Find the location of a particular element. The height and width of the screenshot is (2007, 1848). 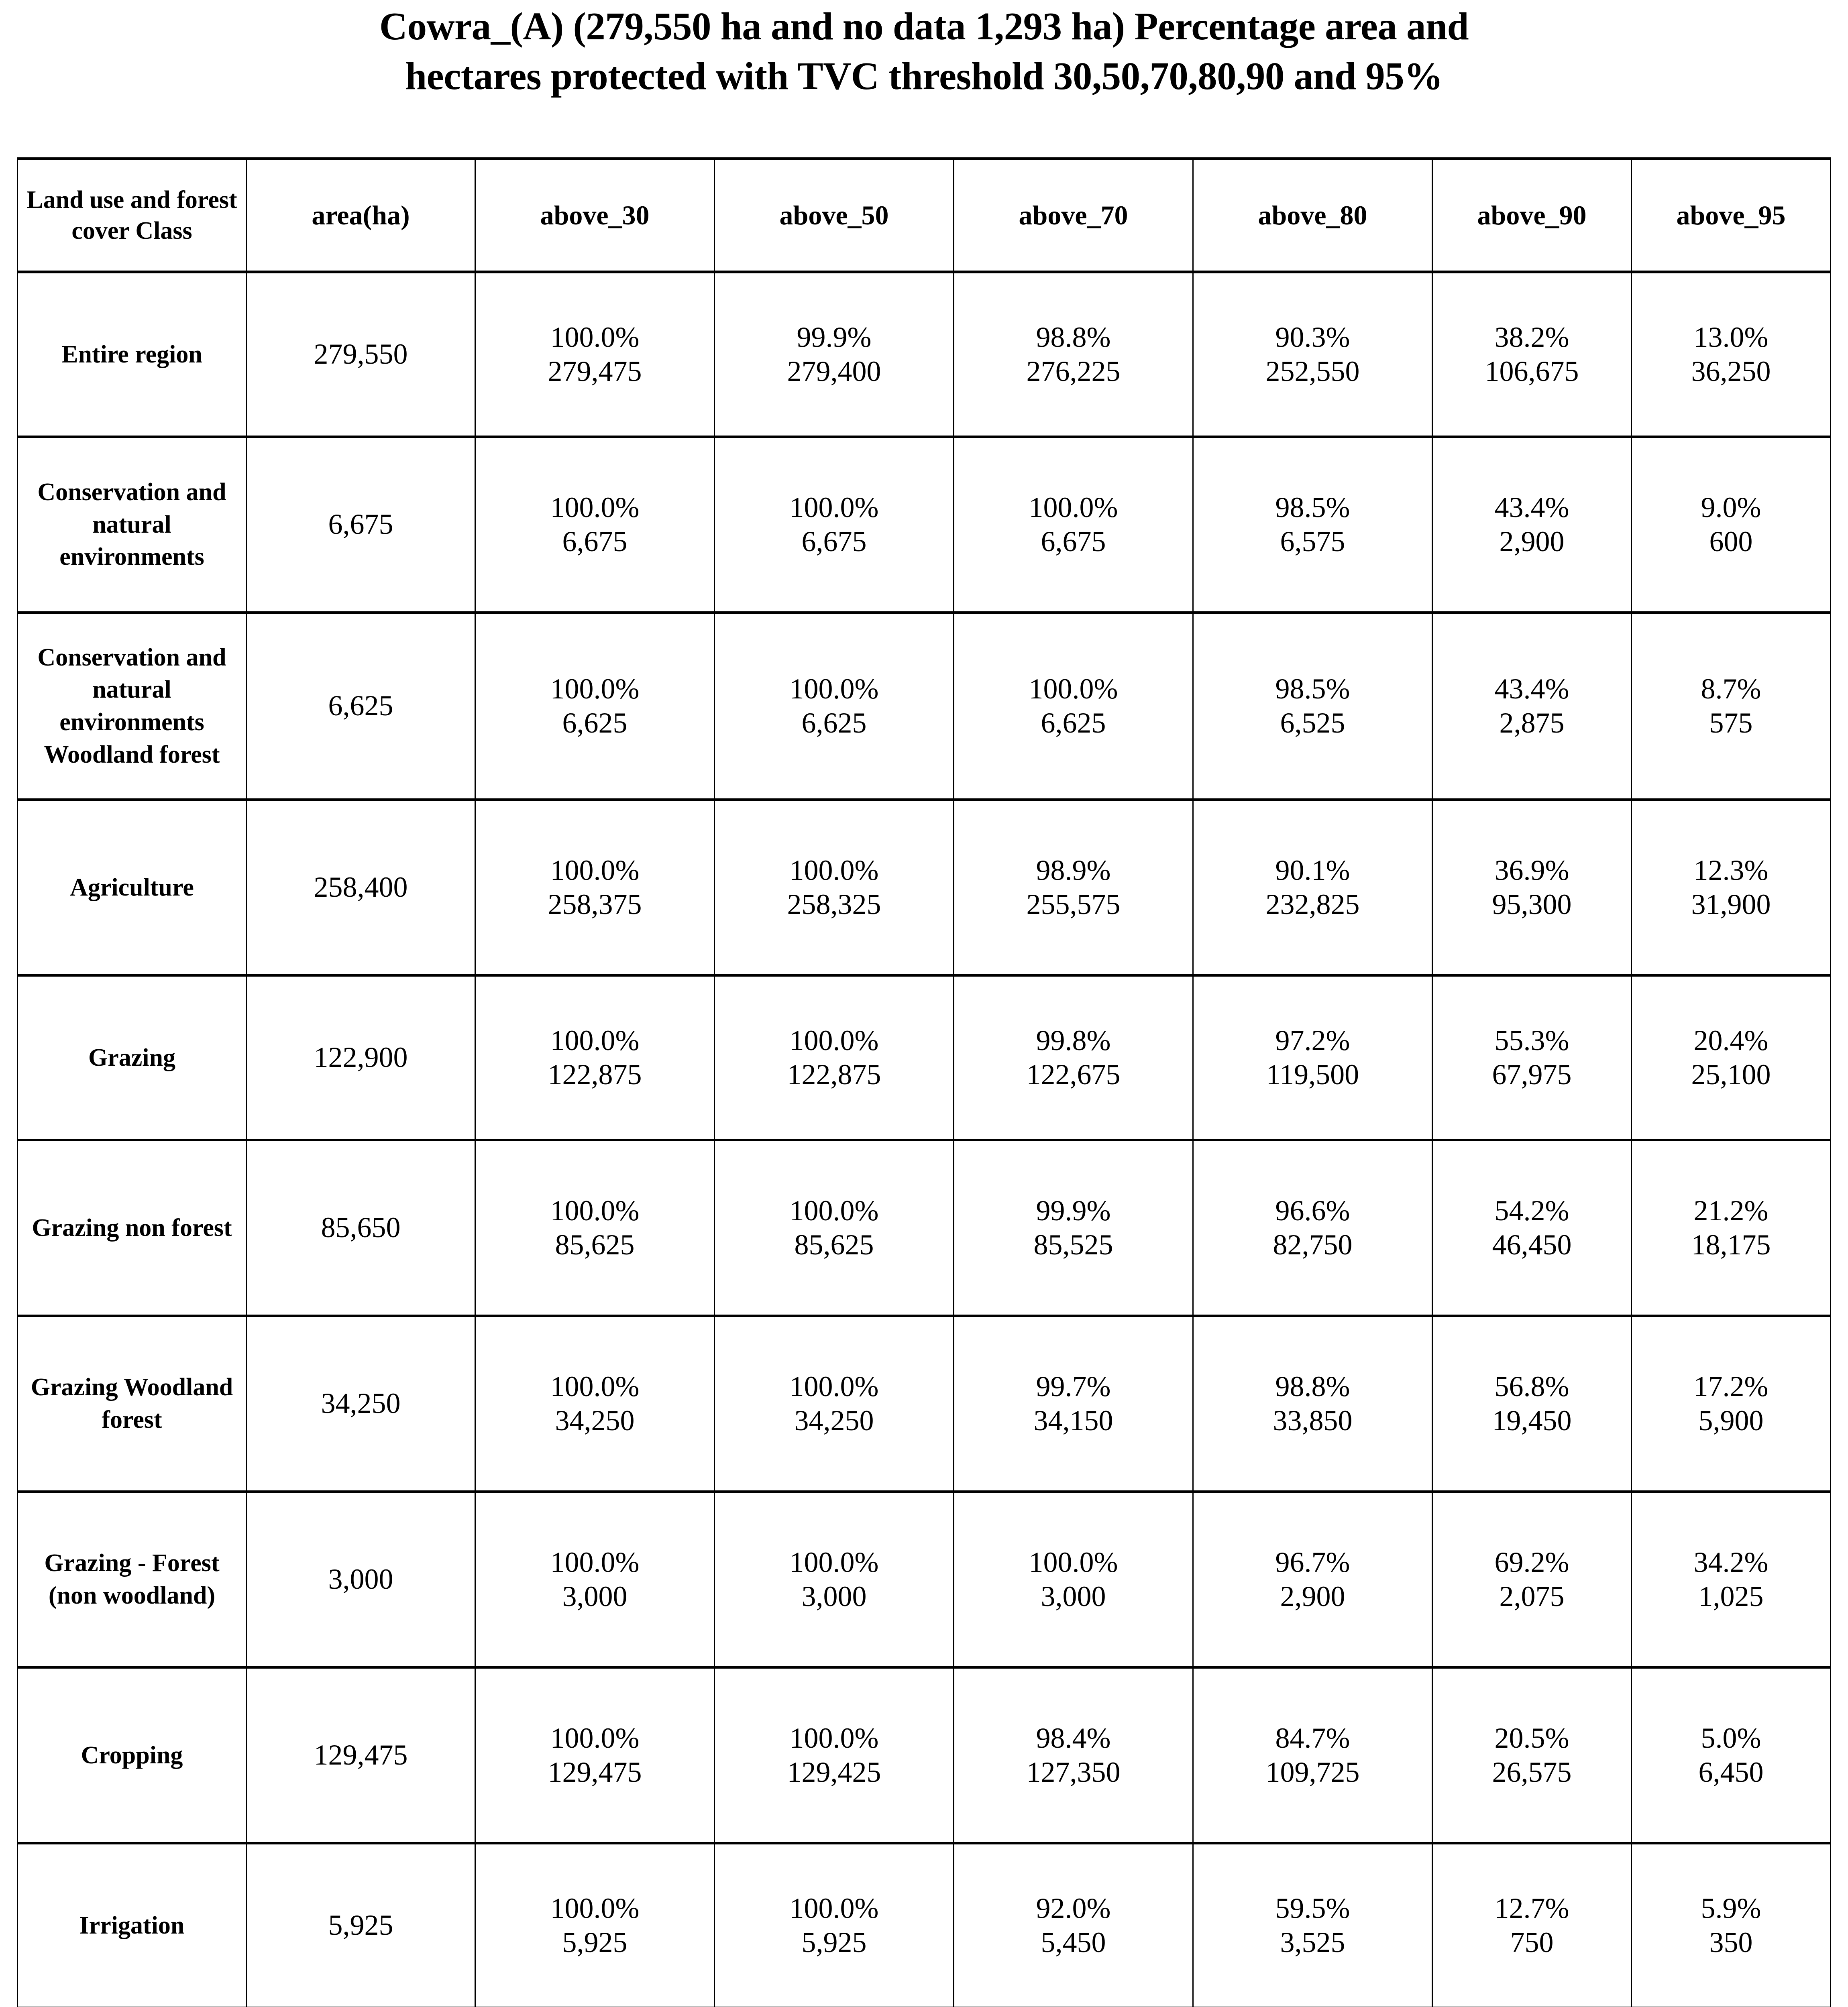

column-header-area: area(ha) is located at coordinates (361, 215).